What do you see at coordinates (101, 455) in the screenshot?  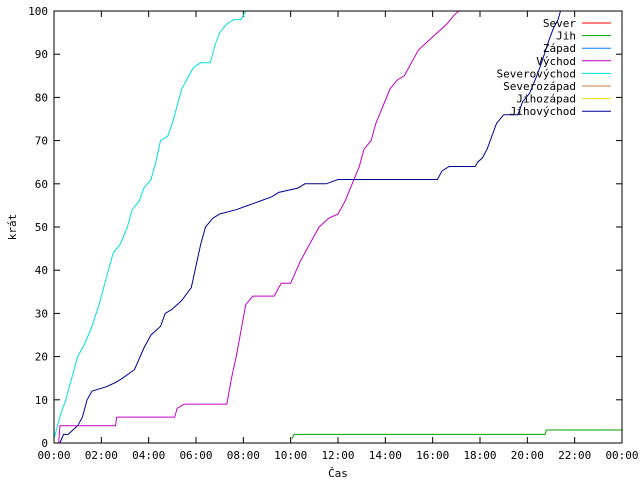 I see `x-tick-label: 02:00` at bounding box center [101, 455].